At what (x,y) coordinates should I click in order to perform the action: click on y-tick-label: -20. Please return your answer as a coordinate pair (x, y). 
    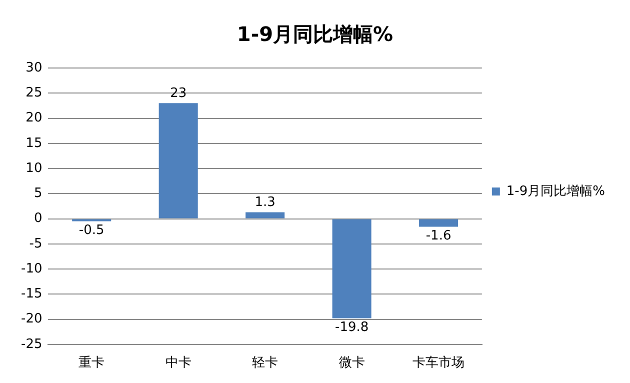
    Looking at the image, I should click on (31, 319).